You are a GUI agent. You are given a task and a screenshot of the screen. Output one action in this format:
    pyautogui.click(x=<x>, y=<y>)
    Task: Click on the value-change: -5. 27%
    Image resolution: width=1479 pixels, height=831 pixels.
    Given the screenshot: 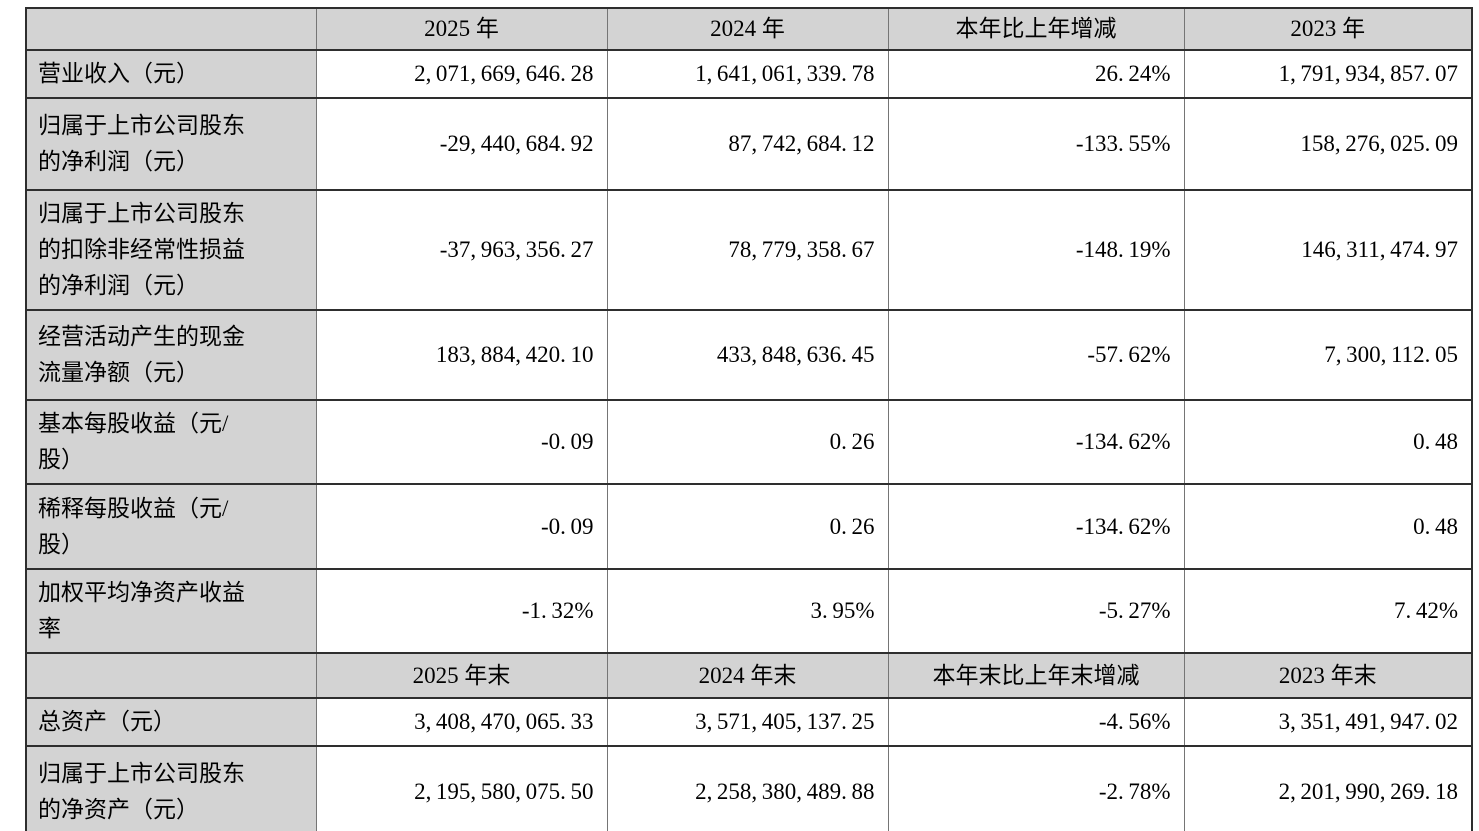 What is the action you would take?
    pyautogui.click(x=1036, y=611)
    